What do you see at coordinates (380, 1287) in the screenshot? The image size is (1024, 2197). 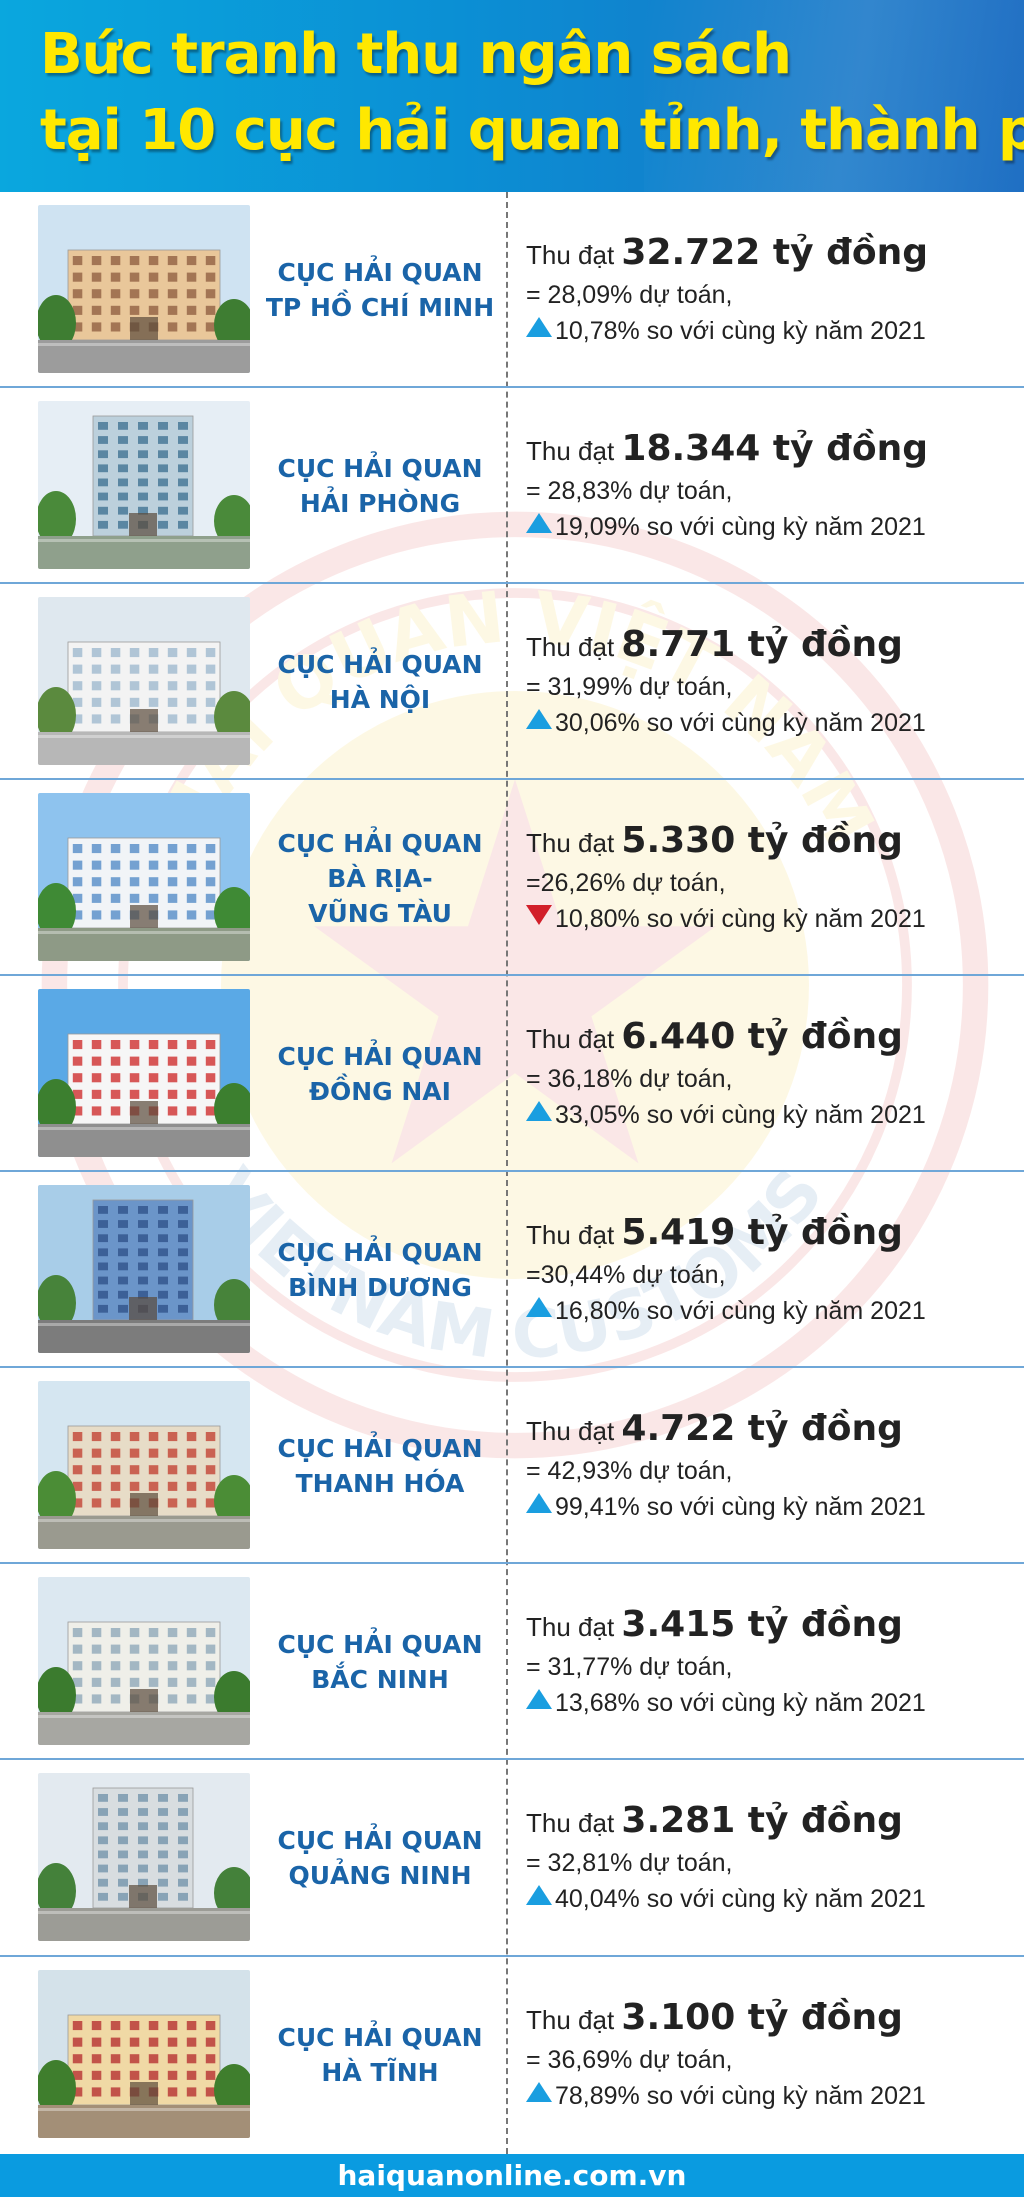 I see `unit-name-line: BÌNH DƯƠNG` at bounding box center [380, 1287].